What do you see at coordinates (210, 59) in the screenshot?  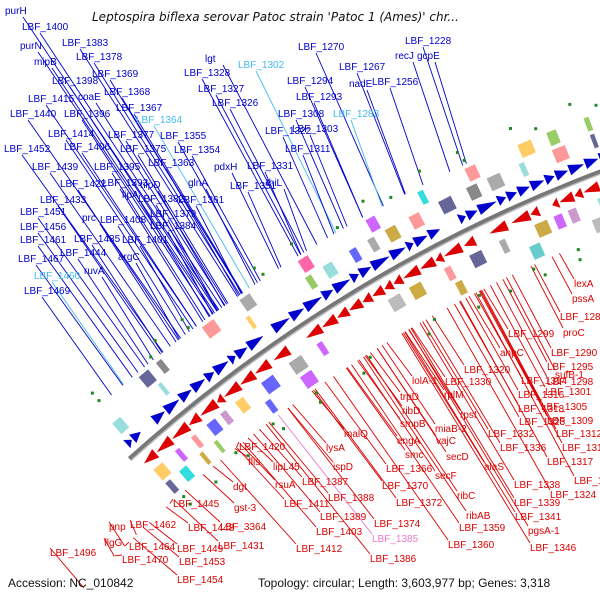 I see `gene-label: lgt` at bounding box center [210, 59].